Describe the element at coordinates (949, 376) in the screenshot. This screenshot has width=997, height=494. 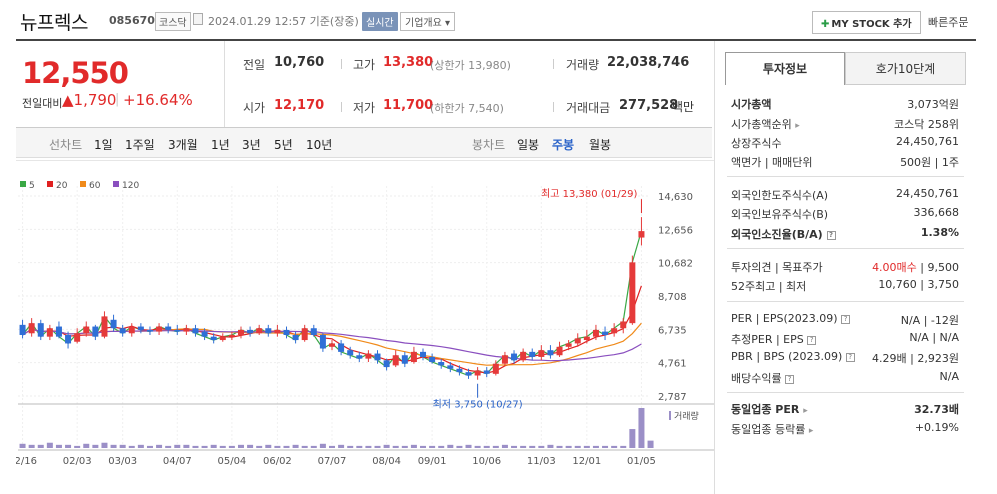
I see `div-value: N/A` at that location.